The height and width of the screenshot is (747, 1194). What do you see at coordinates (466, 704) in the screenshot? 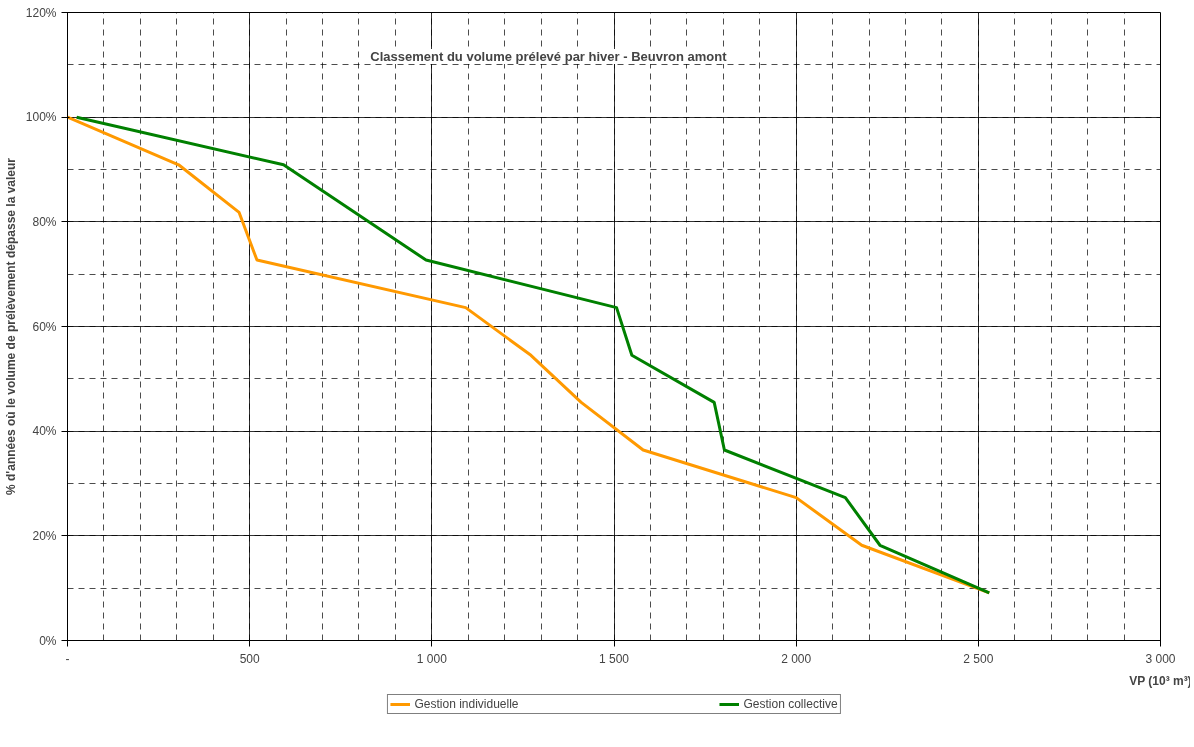
I see `legend-label: Gestion individuelle` at bounding box center [466, 704].